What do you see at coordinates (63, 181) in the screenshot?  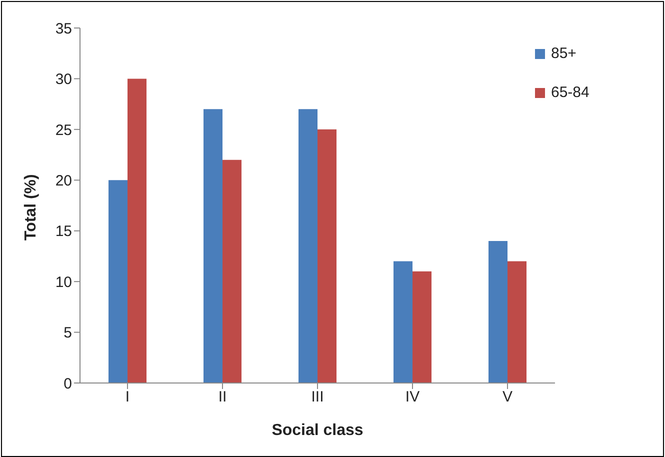 I see `y-tick-label: 20` at bounding box center [63, 181].